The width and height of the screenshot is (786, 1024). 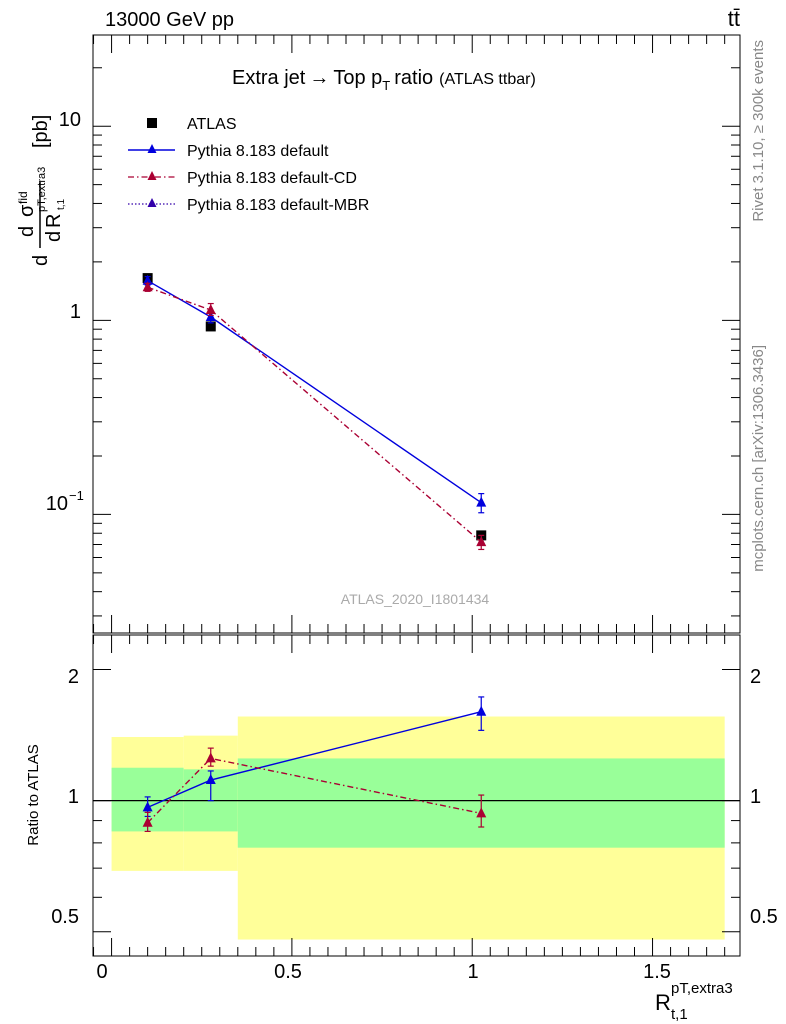 What do you see at coordinates (413, 78) in the screenshot?
I see `title-ratio: ratio` at bounding box center [413, 78].